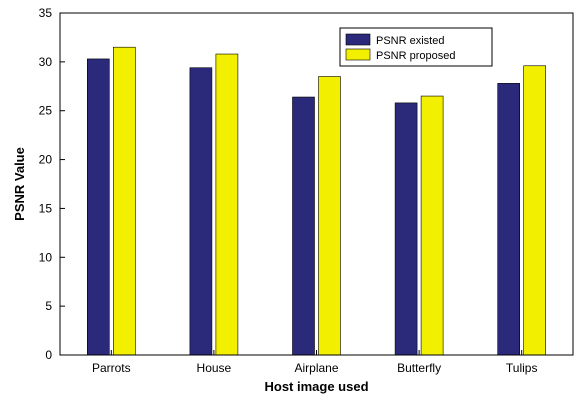 The height and width of the screenshot is (395, 576). I want to click on y-tick-label: 15, so click(46, 208).